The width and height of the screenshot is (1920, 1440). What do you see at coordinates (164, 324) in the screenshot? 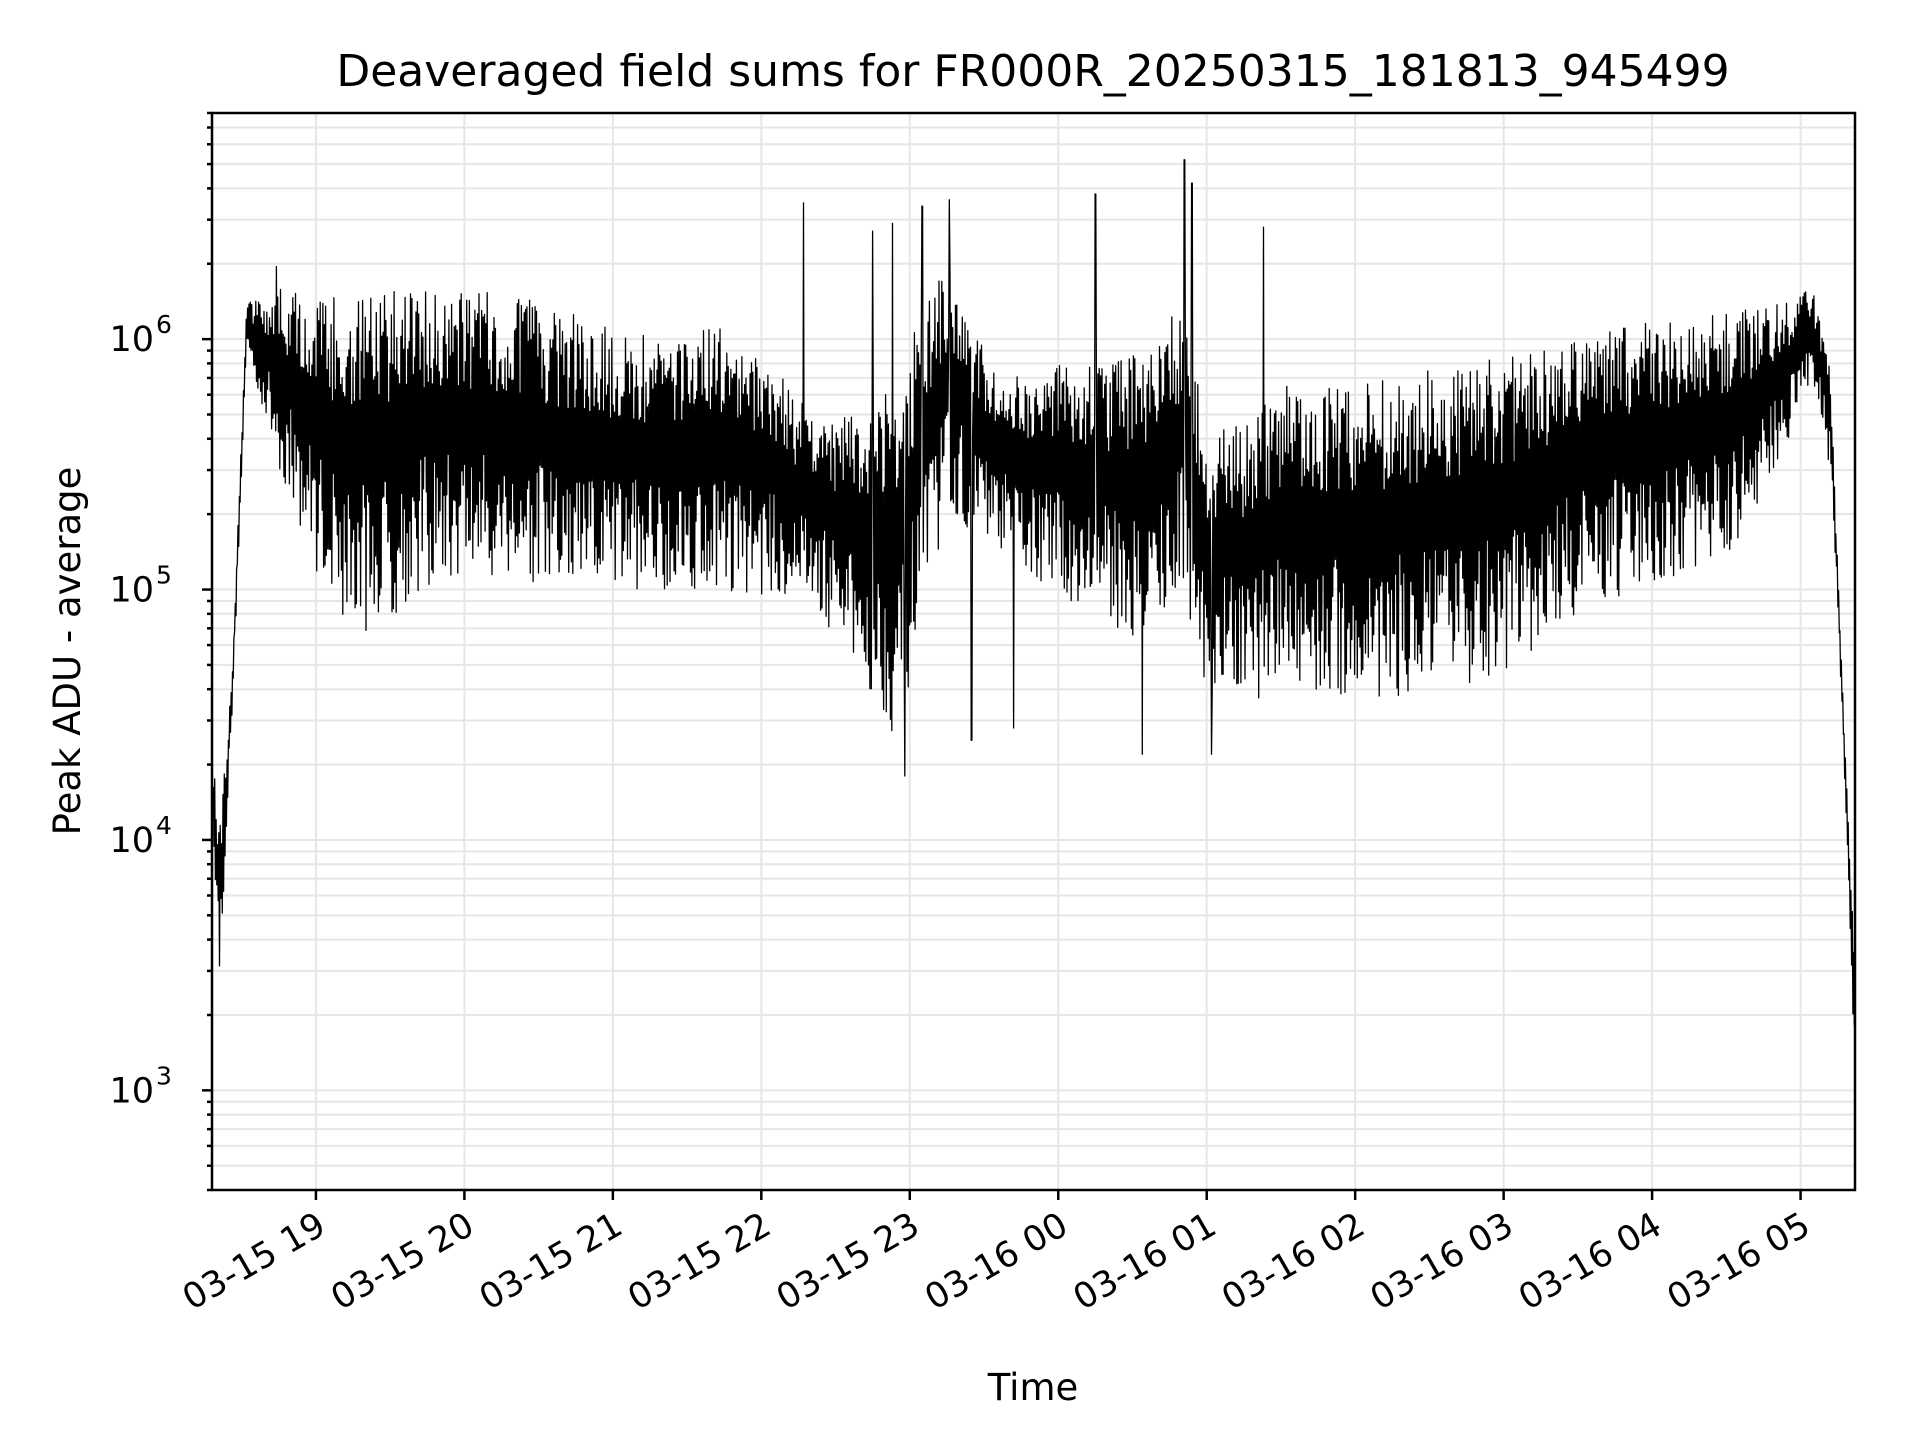
I see `y-tick-exponent: 6` at bounding box center [164, 324].